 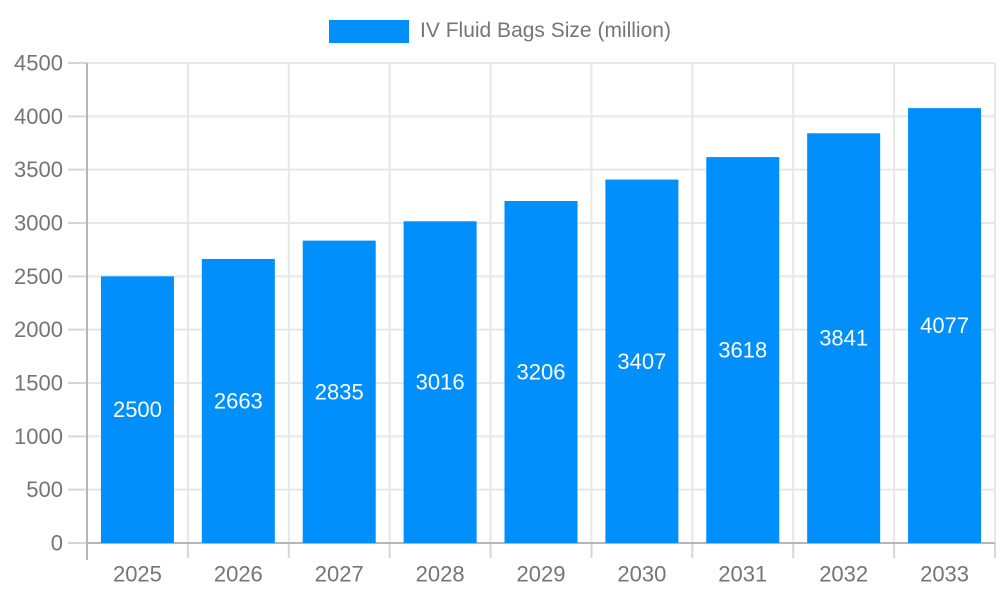 I want to click on y-axis-tick-label: 0, so click(x=57, y=543).